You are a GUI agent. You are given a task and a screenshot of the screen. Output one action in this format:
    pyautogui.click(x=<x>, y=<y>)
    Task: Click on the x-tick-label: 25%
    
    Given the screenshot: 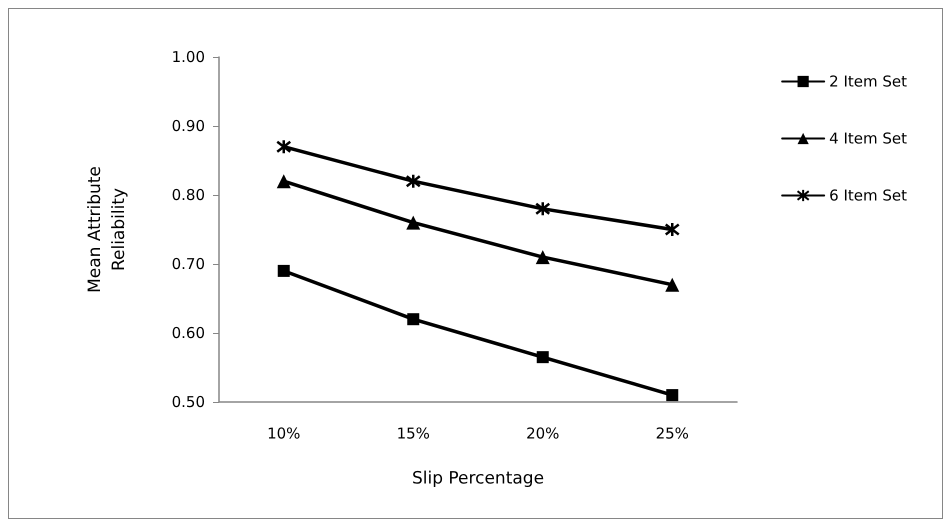 What is the action you would take?
    pyautogui.click(x=672, y=433)
    